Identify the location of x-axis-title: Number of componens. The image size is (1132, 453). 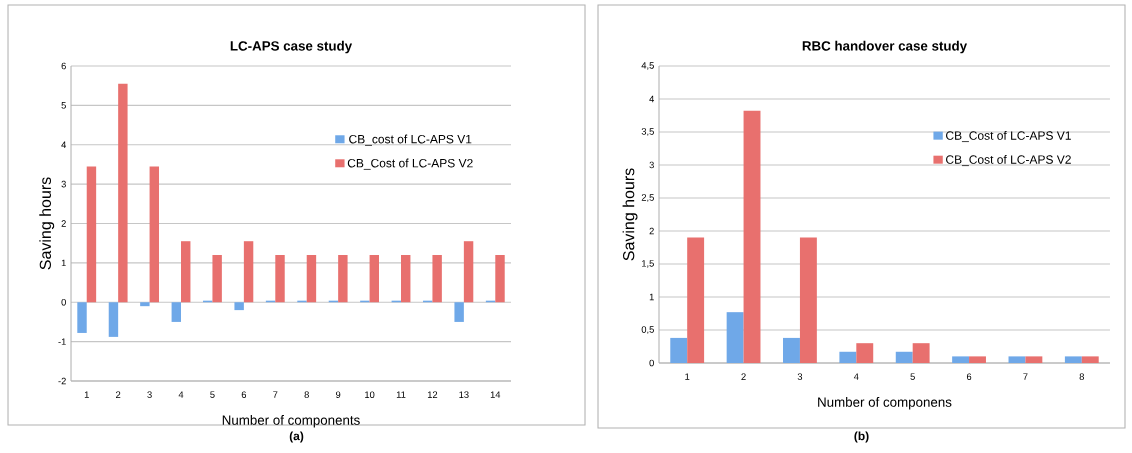
(885, 403).